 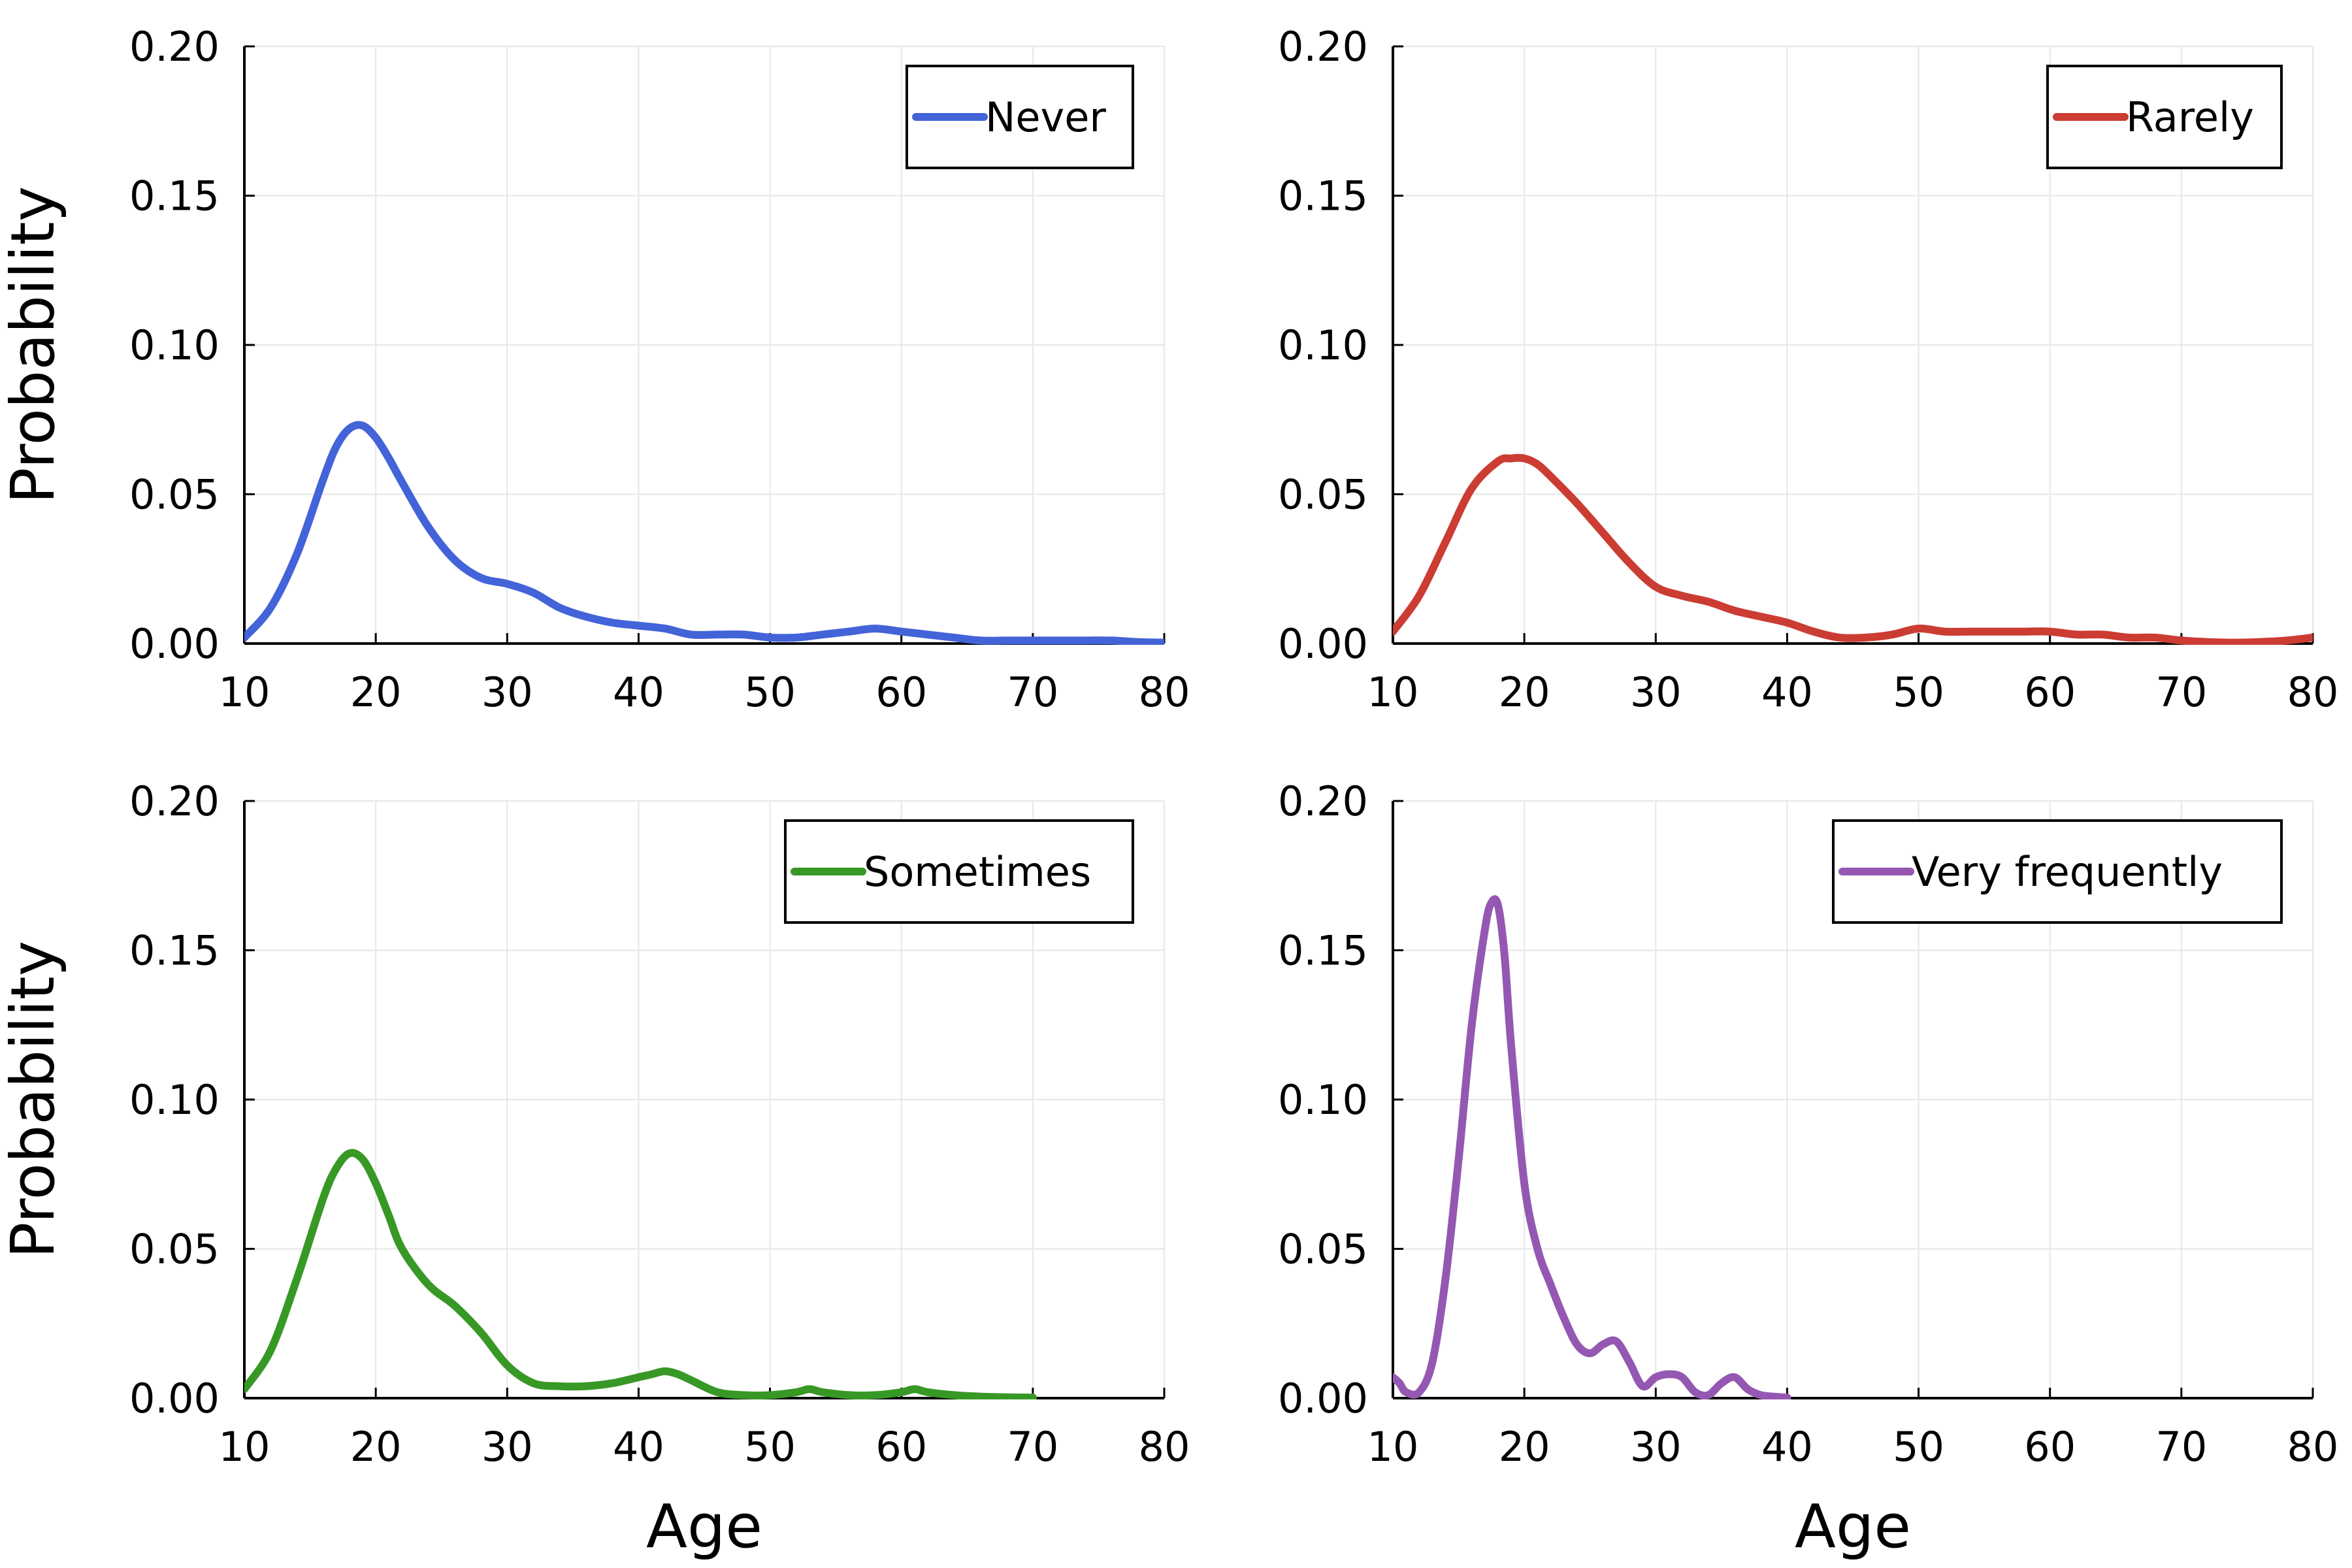 What do you see at coordinates (1853, 549) in the screenshot?
I see `series-line-rarely` at bounding box center [1853, 549].